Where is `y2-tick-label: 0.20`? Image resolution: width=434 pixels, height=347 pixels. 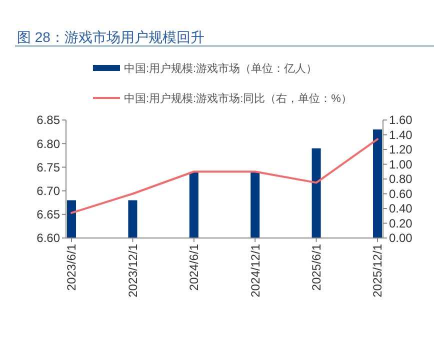 y2-tick-label: 0.20 is located at coordinates (401, 223).